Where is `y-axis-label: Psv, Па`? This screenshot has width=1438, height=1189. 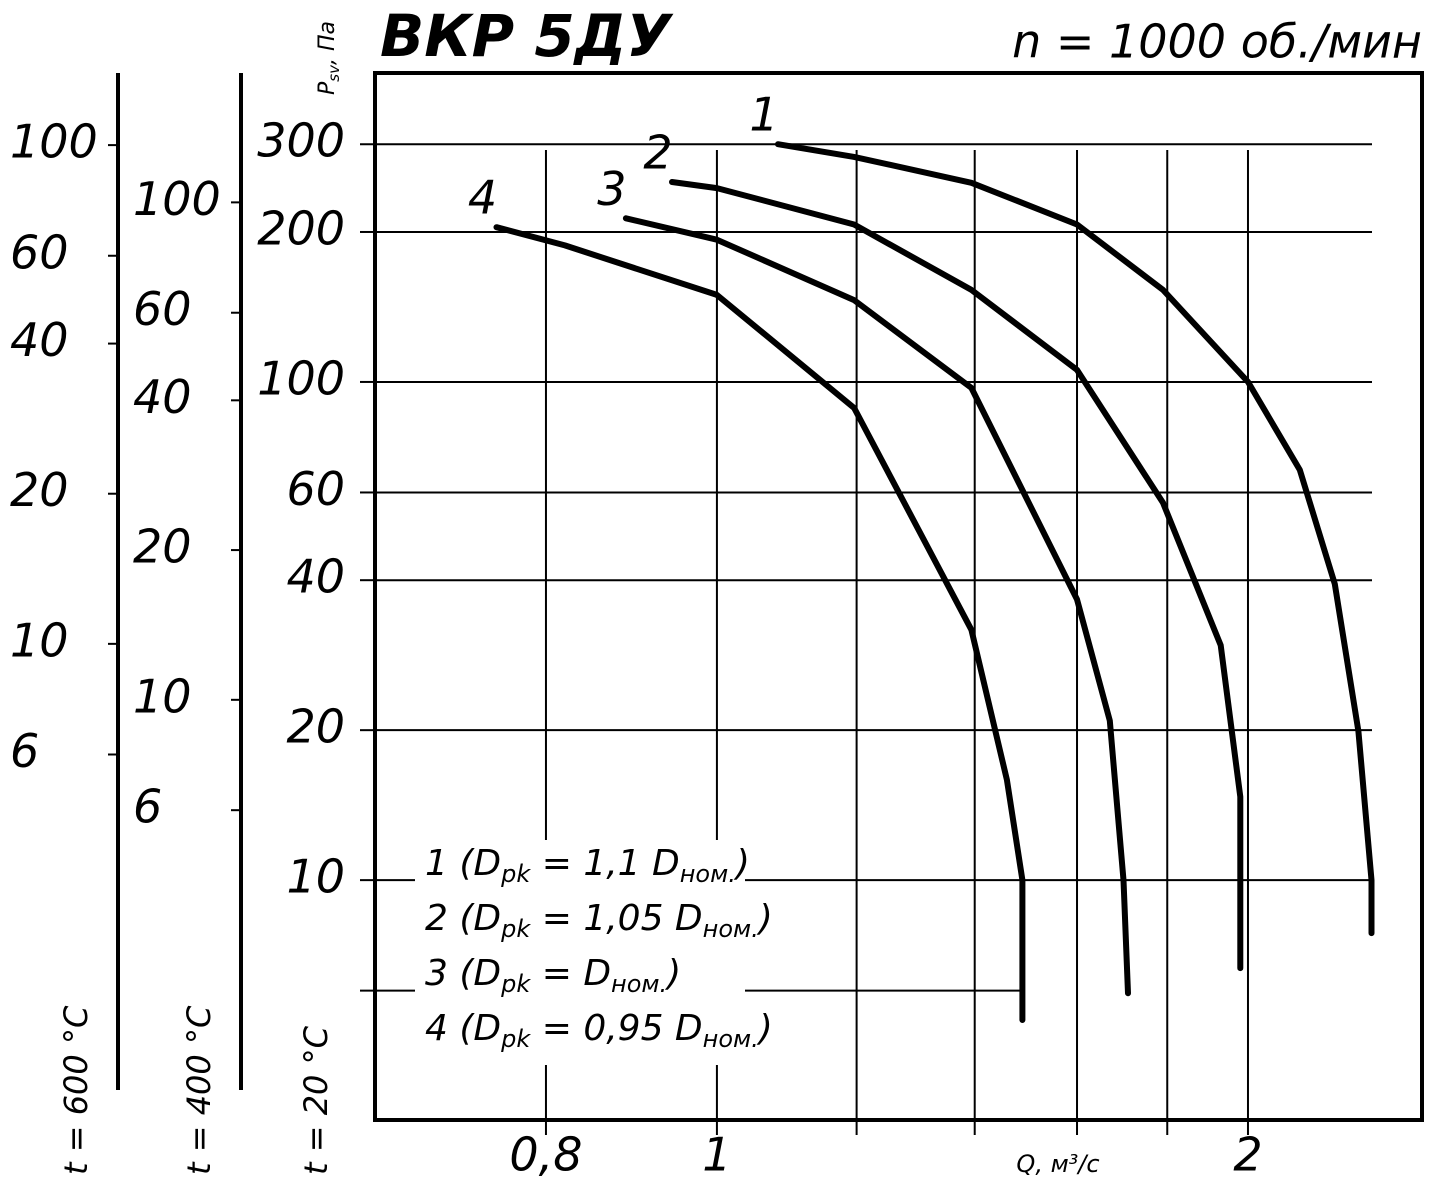
y-axis-label: Psv, Па is located at coordinates (329, 58).